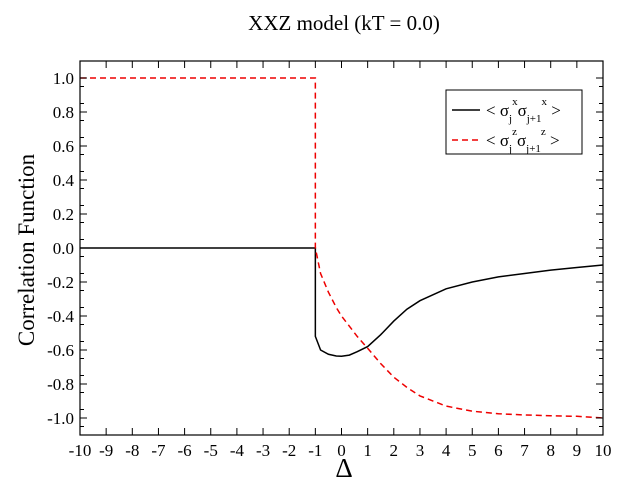 The image size is (628, 482). I want to click on y-tick-label: 1.0, so click(63, 78).